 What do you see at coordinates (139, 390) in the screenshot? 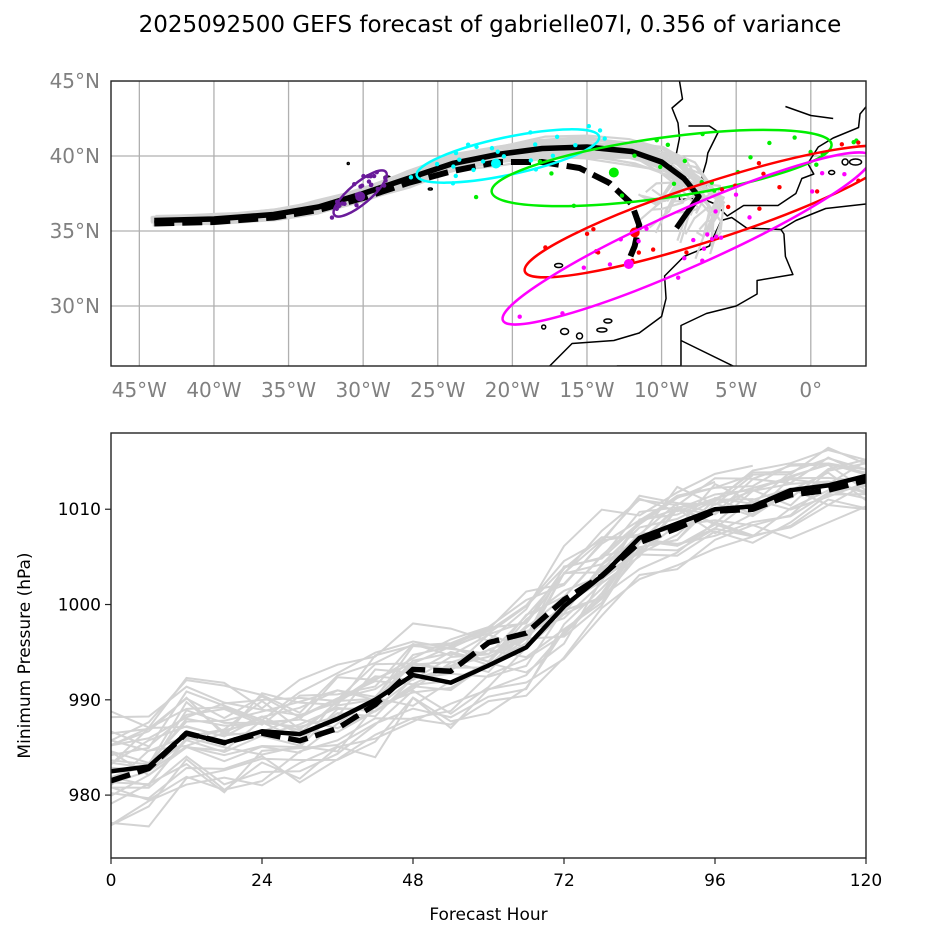
I see `map-lon-tick-label: 45°W` at bounding box center [139, 390].